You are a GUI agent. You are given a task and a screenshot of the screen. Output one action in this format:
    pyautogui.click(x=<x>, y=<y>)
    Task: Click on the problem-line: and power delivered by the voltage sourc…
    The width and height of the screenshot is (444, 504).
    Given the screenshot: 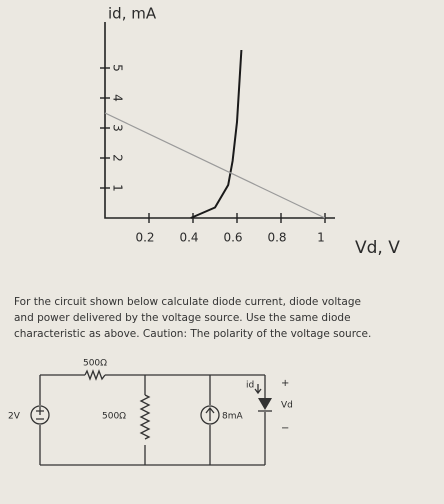 What is the action you would take?
    pyautogui.click(x=182, y=318)
    